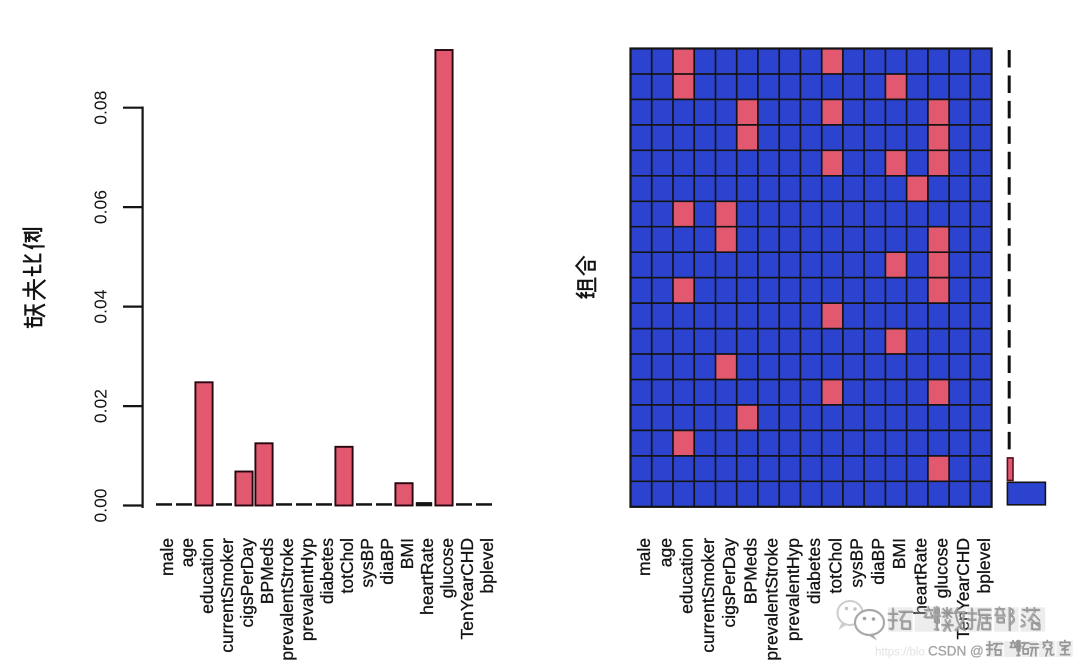  What do you see at coordinates (101, 406) in the screenshot?
I see `svg-text: 0.02` at bounding box center [101, 406].